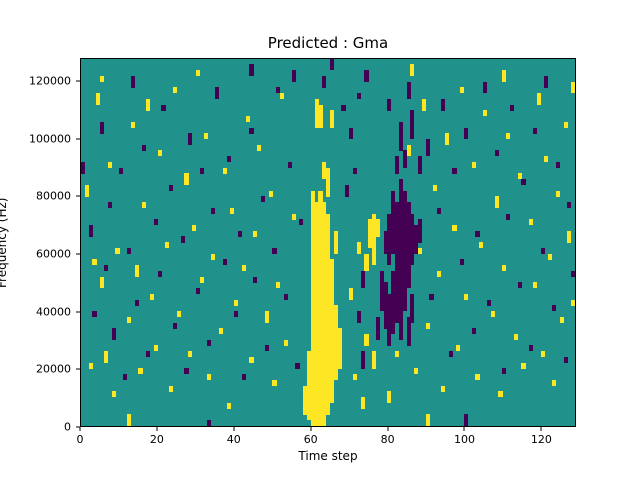 Image resolution: width=640 pixels, height=480 pixels. I want to click on x-tick-label: 0, so click(80, 439).